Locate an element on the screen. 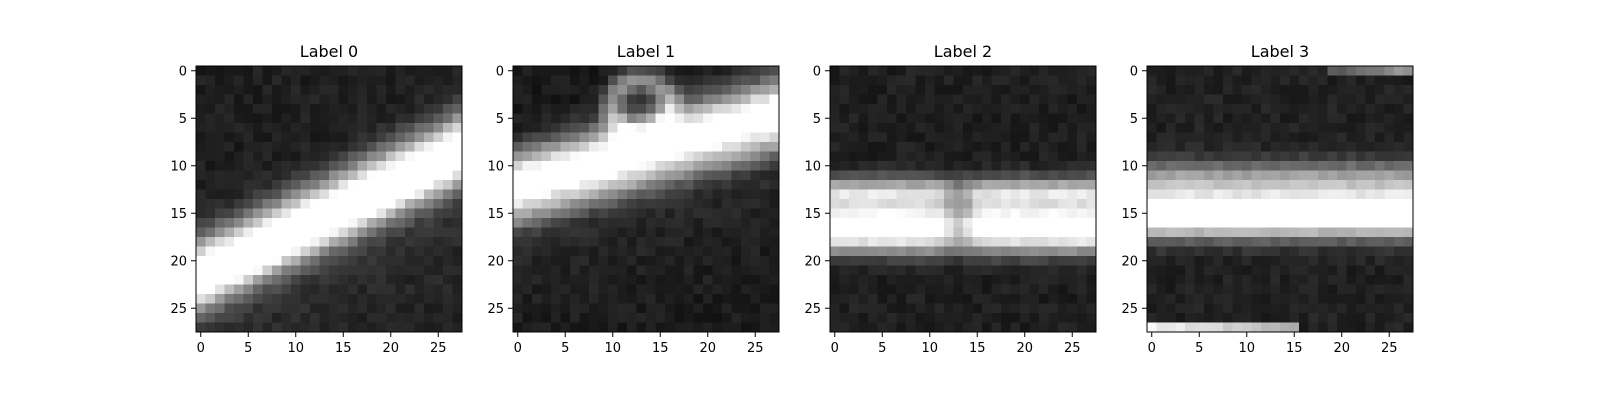 This screenshot has width=1600, height=400. x-tick-label: 25 is located at coordinates (755, 348).